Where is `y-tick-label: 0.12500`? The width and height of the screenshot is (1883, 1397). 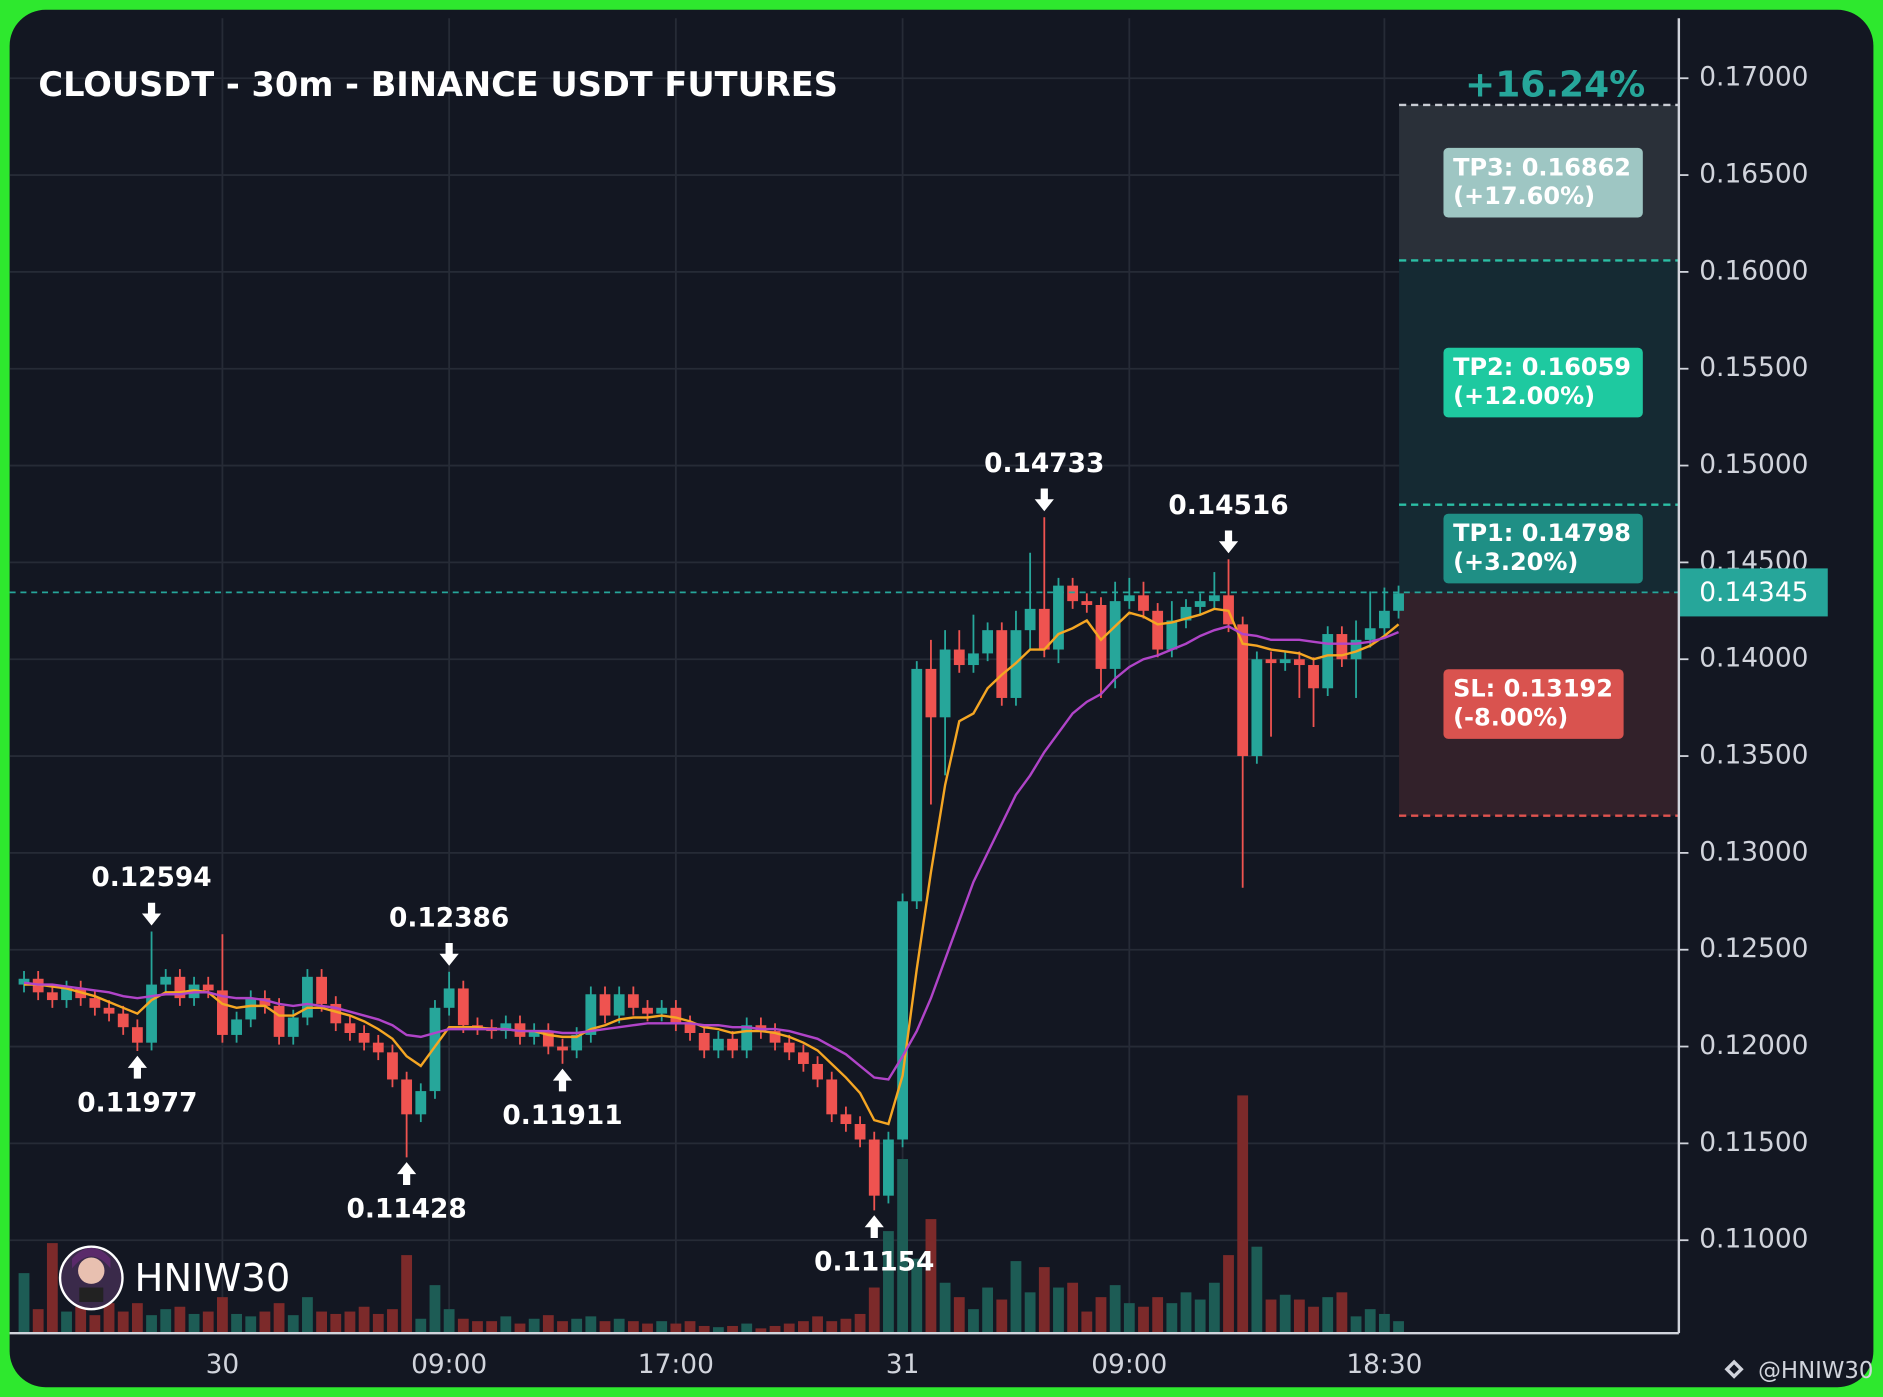 y-tick-label: 0.12500 is located at coordinates (1753, 948).